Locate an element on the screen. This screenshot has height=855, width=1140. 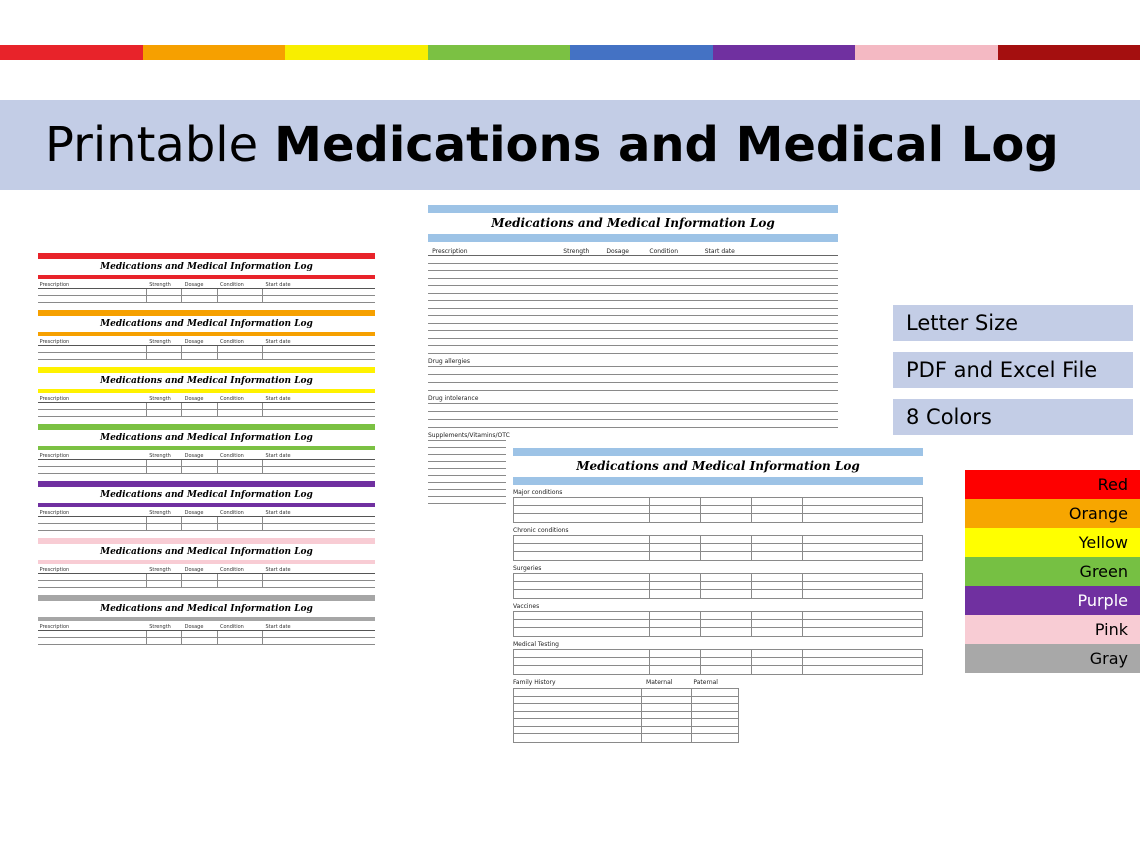
feature-pdf-excel: PDF and Excel File is located at coordinates (1013, 370).